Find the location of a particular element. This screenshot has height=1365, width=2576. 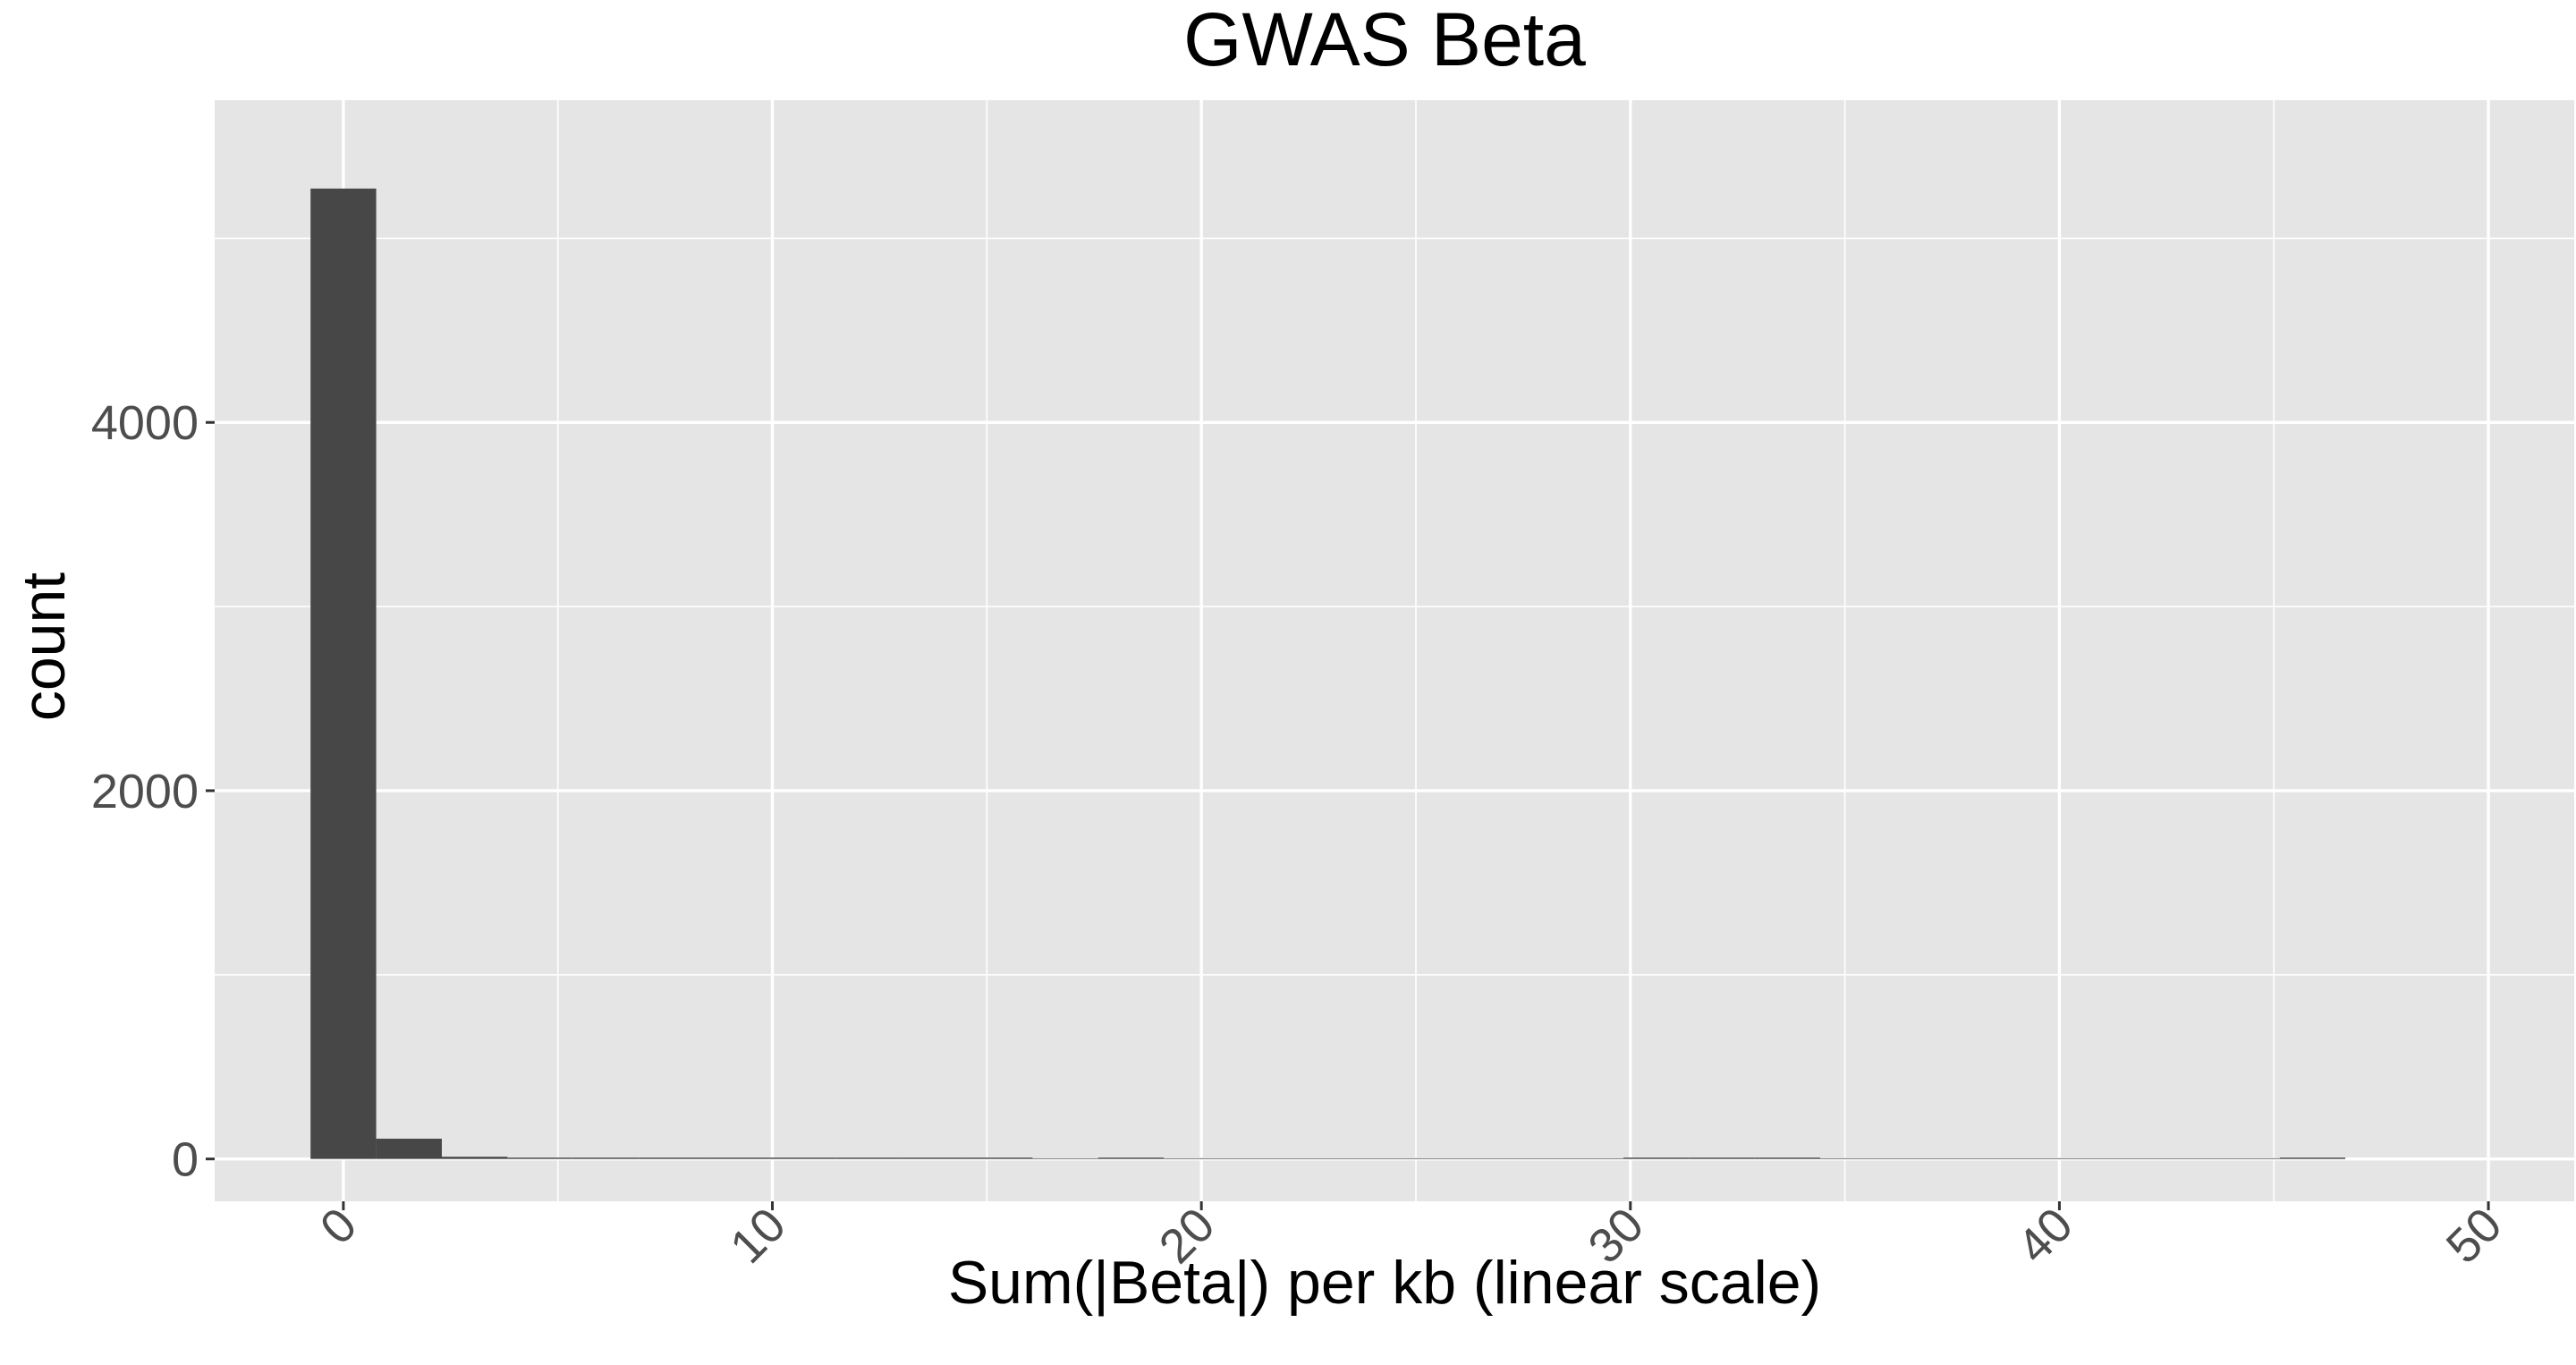

x-tick-label: 40 is located at coordinates (2045, 1236).